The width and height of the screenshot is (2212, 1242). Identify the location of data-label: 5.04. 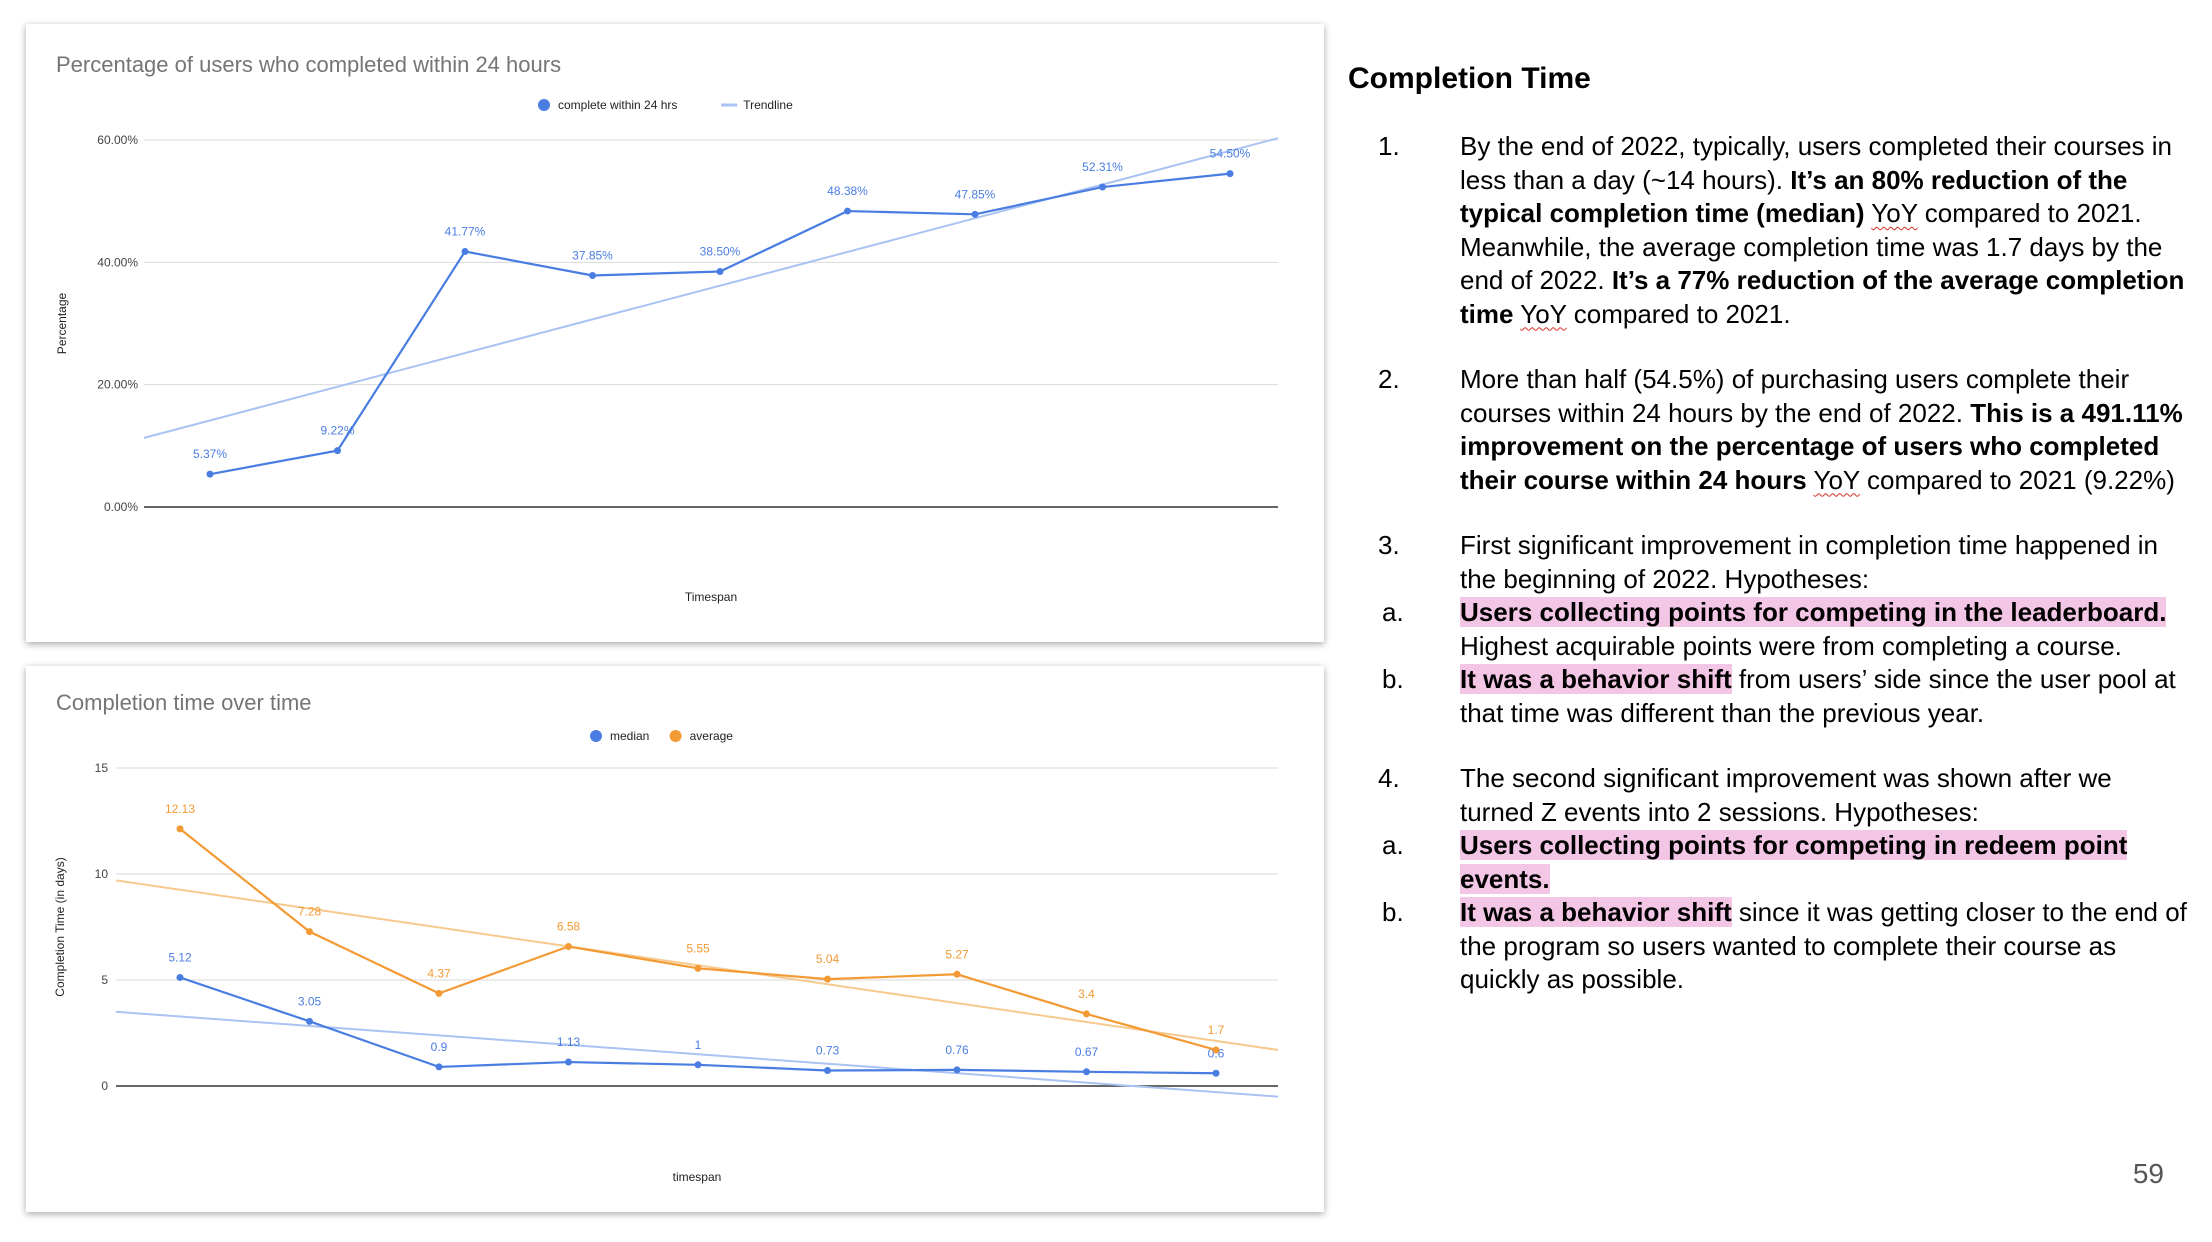
(828, 959).